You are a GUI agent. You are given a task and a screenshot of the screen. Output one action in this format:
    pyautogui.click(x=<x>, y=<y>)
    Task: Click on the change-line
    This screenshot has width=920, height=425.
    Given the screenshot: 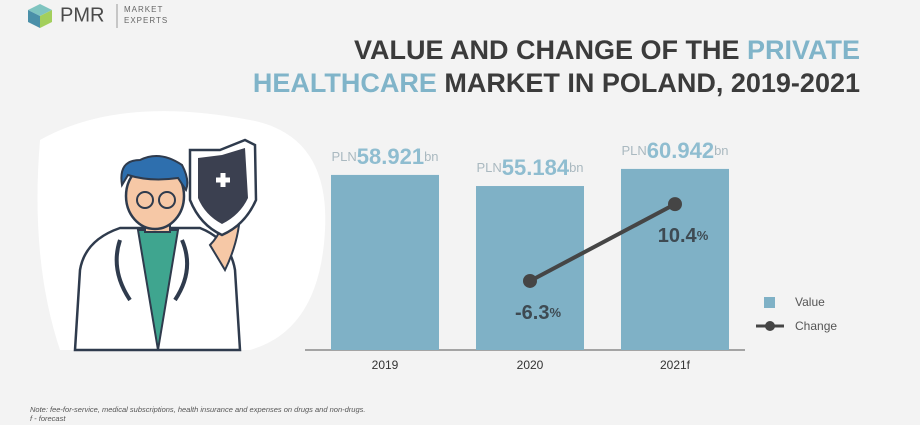 What is the action you would take?
    pyautogui.click(x=602, y=242)
    